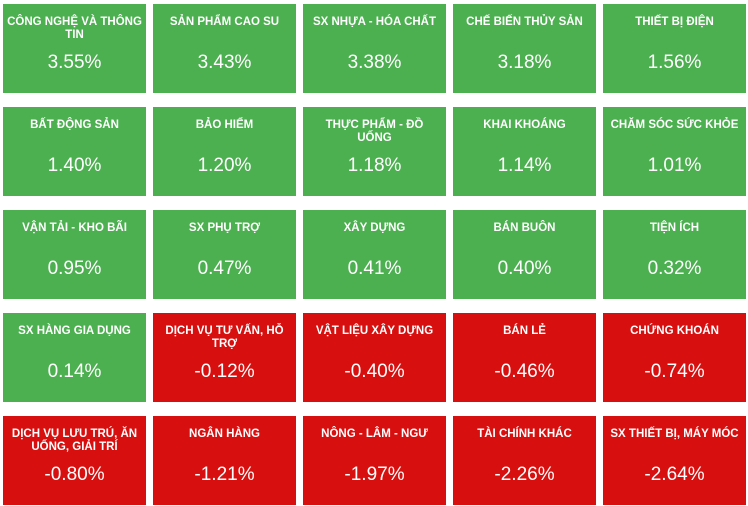 The width and height of the screenshot is (748, 506). What do you see at coordinates (74, 228) in the screenshot?
I see `sector-name: VẬN TẢI - KHO BÃI` at bounding box center [74, 228].